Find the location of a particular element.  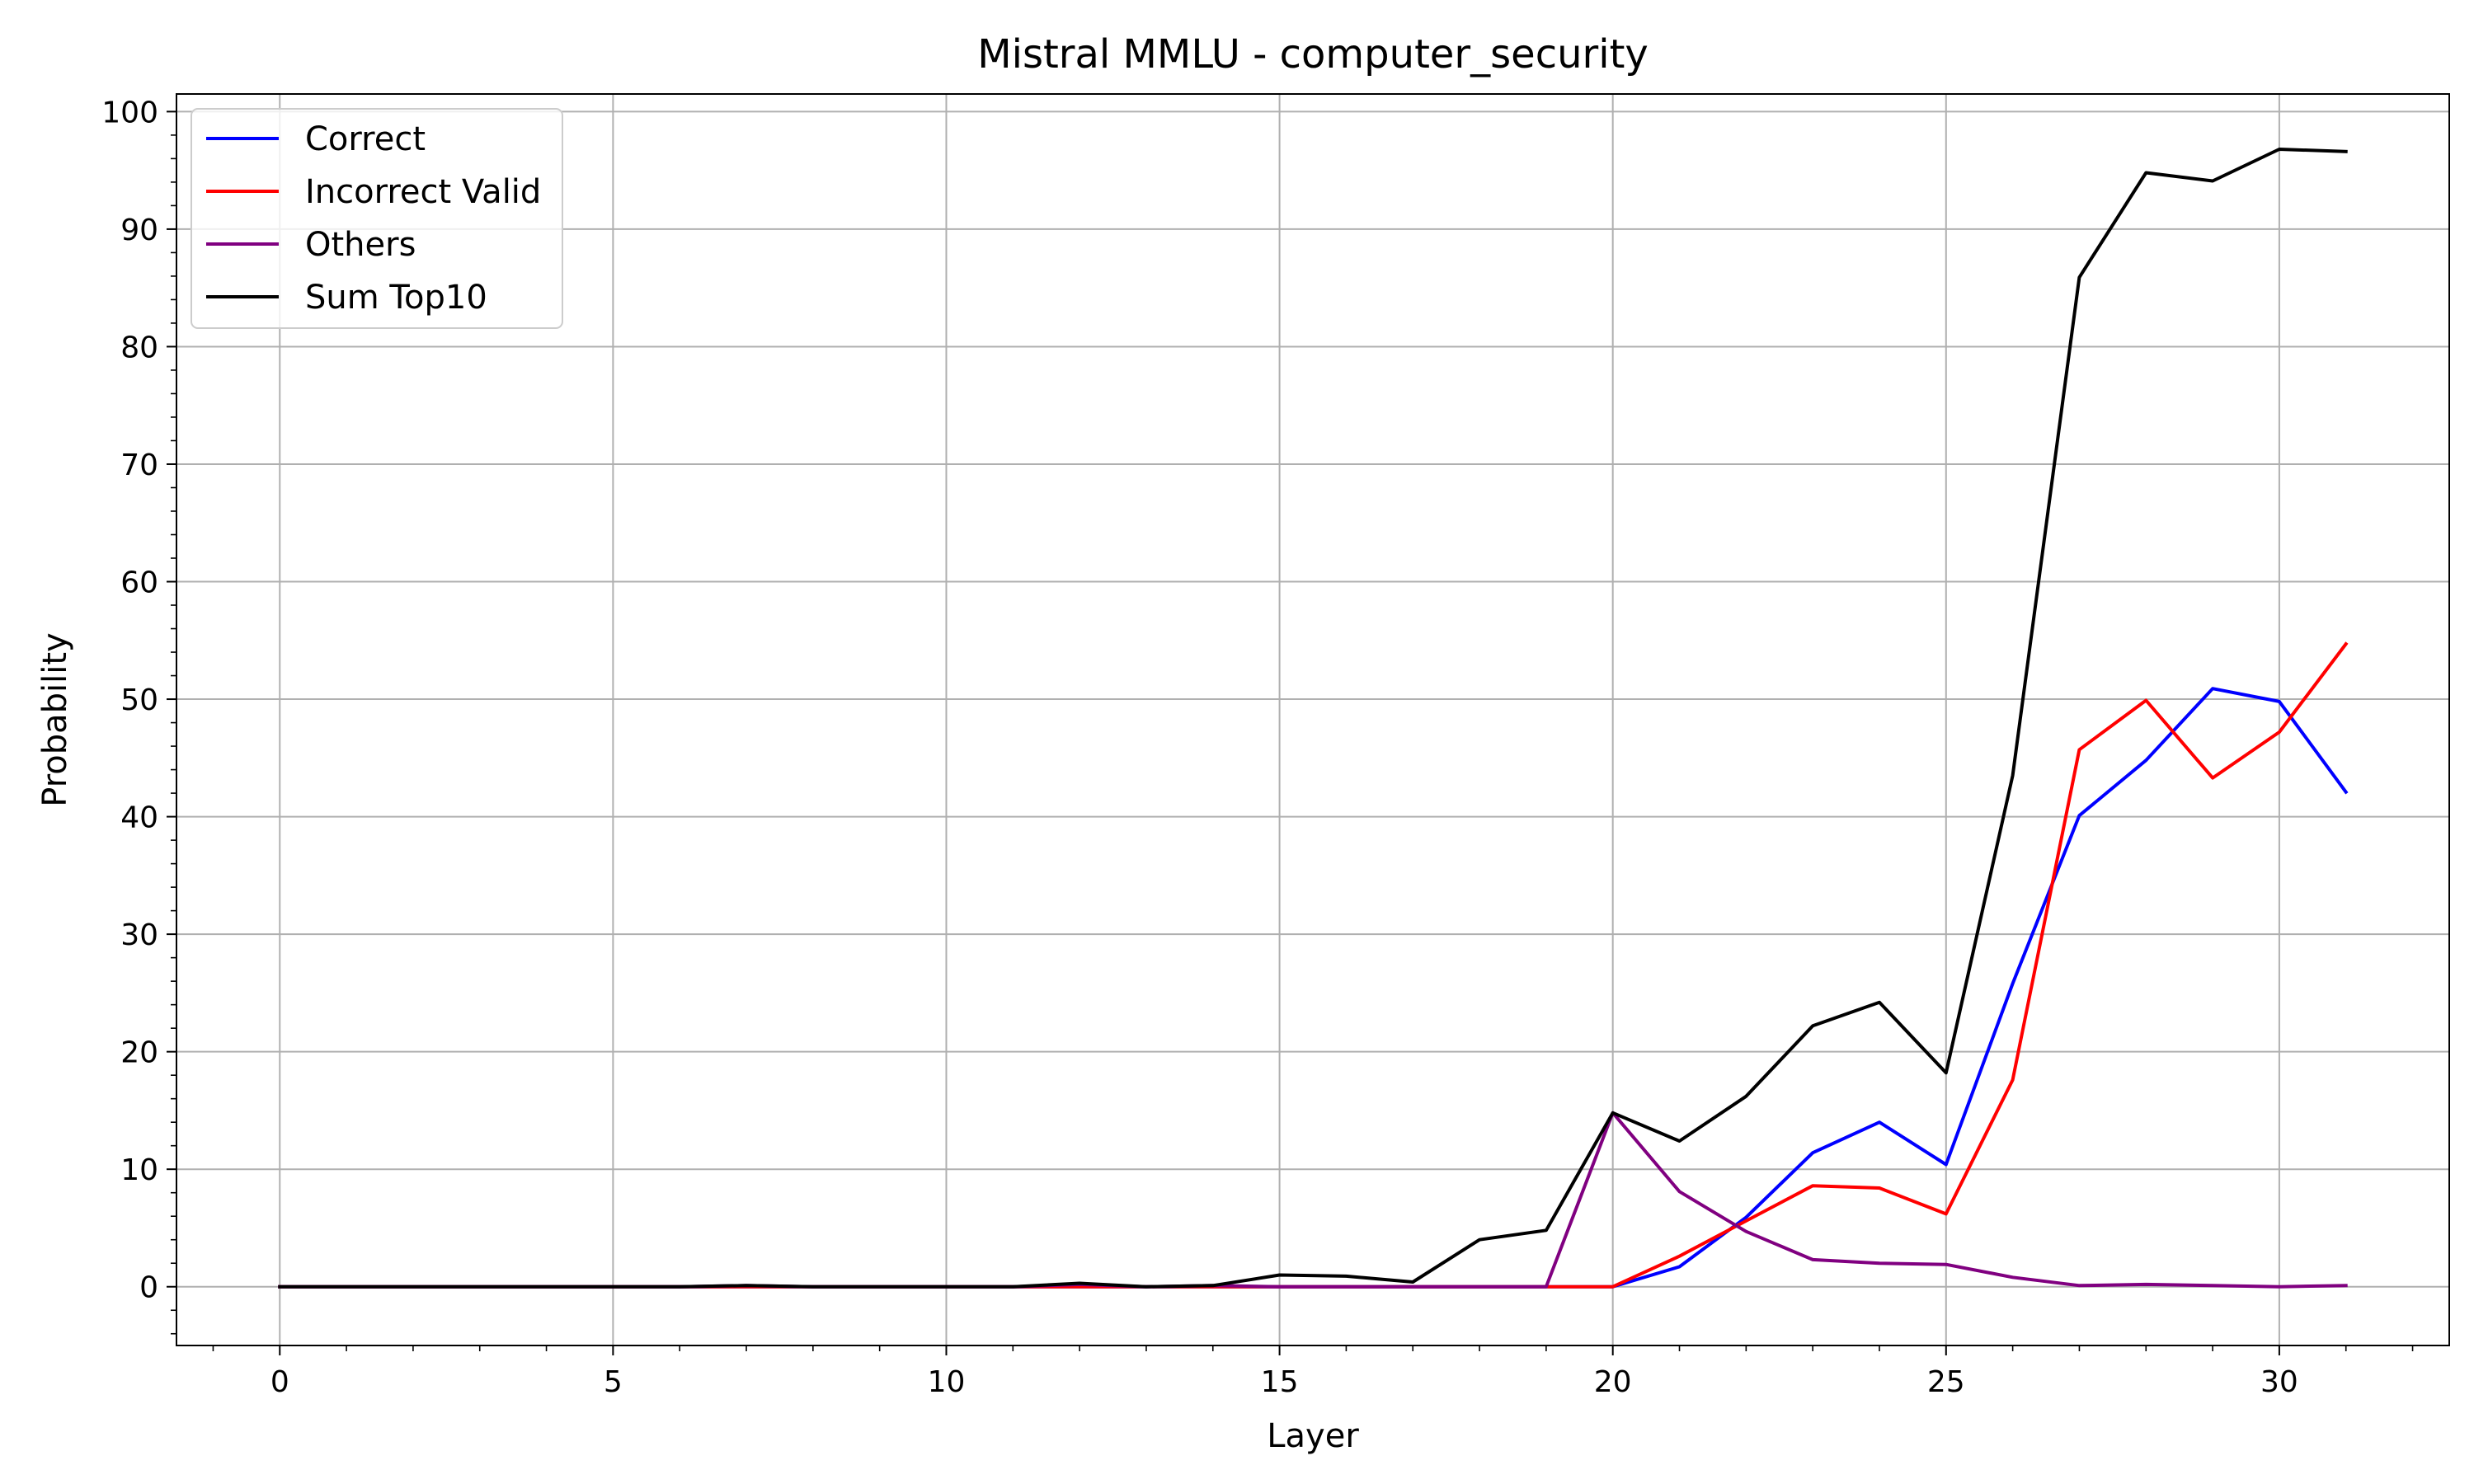

y-tick-label: 90 is located at coordinates (139, 230).